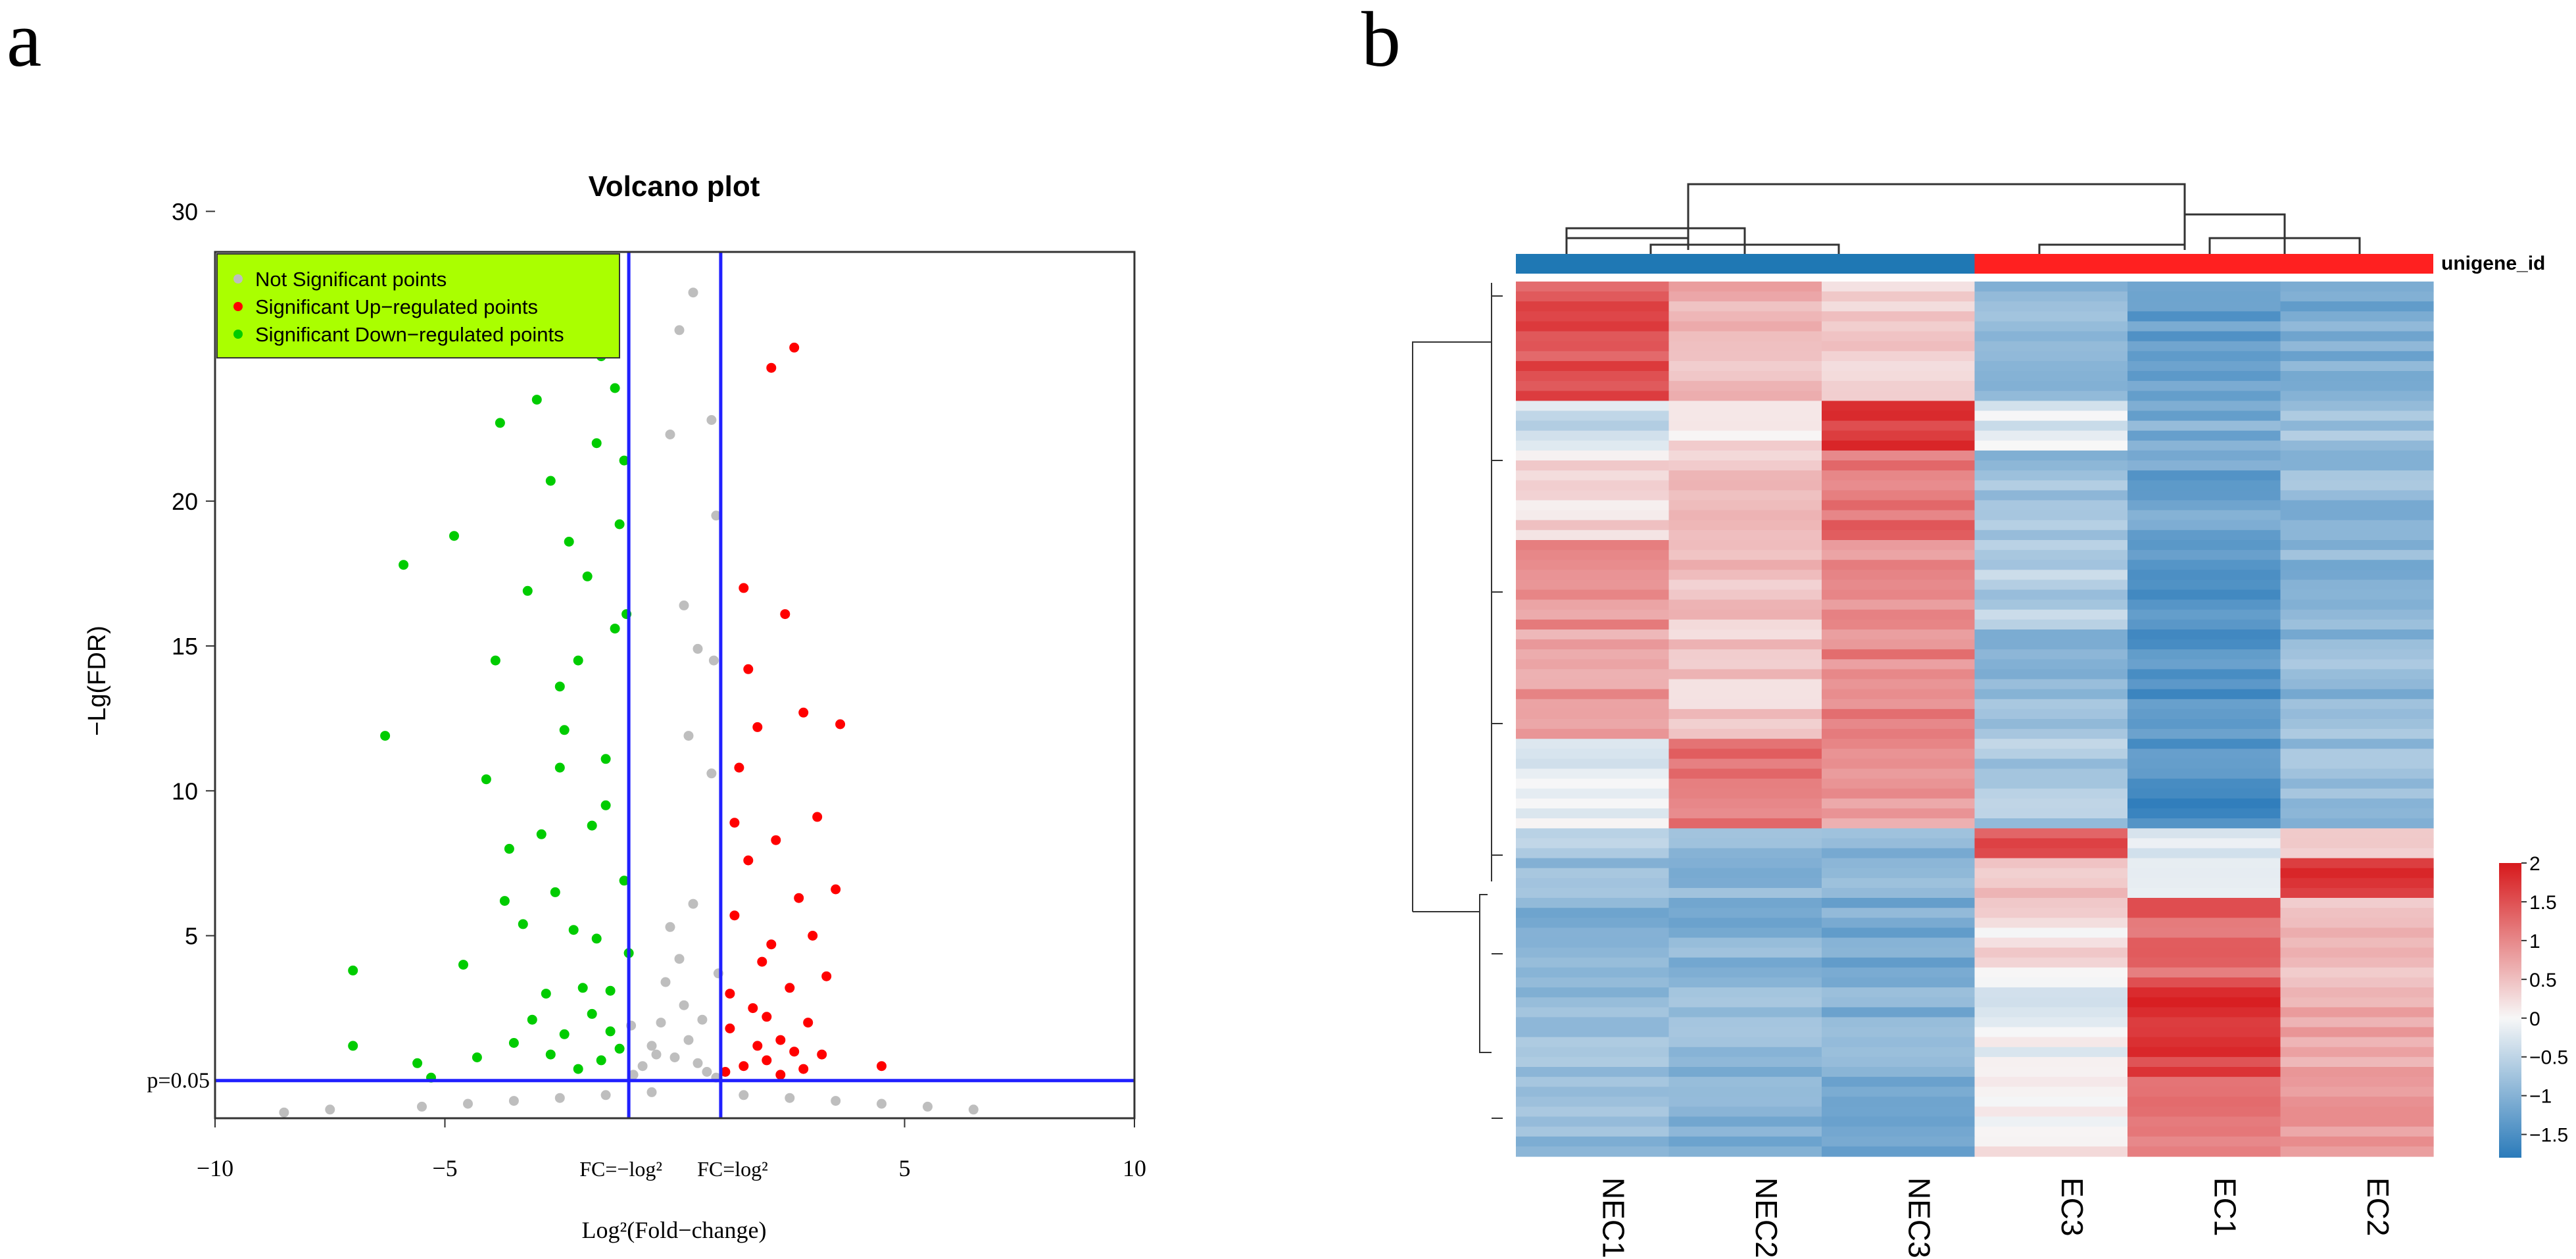 This screenshot has width=2576, height=1259. Describe the element at coordinates (2493, 263) in the screenshot. I see `annotation-label: unigene_id` at that location.